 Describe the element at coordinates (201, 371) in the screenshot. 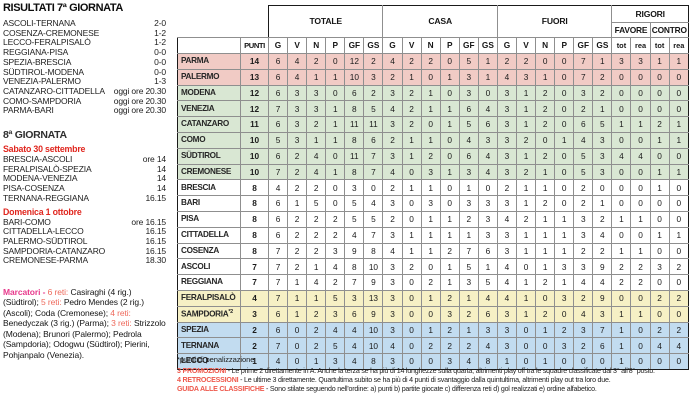

I see `note-lead: 3 PROMOZIONI` at that location.